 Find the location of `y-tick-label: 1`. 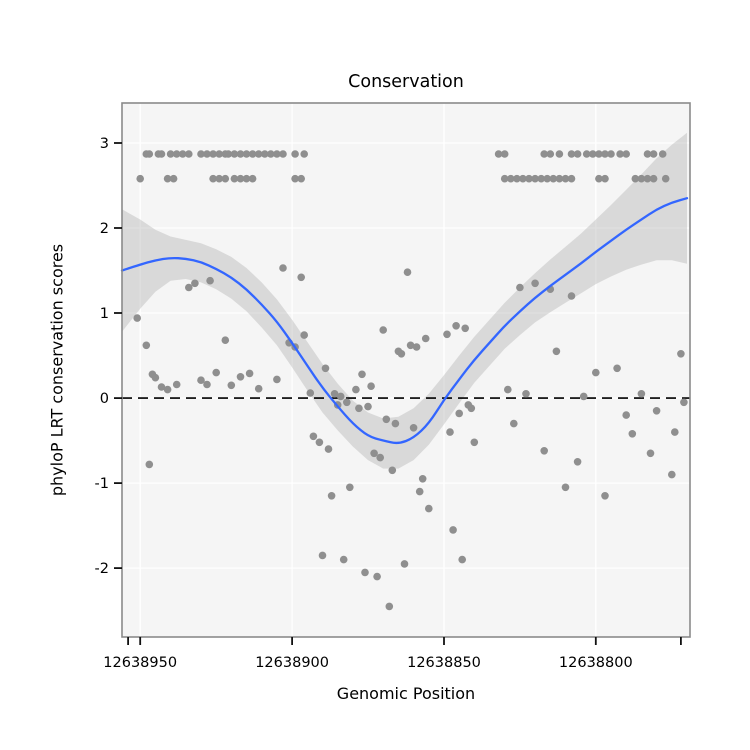

y-tick-label: 1 is located at coordinates (104, 314).